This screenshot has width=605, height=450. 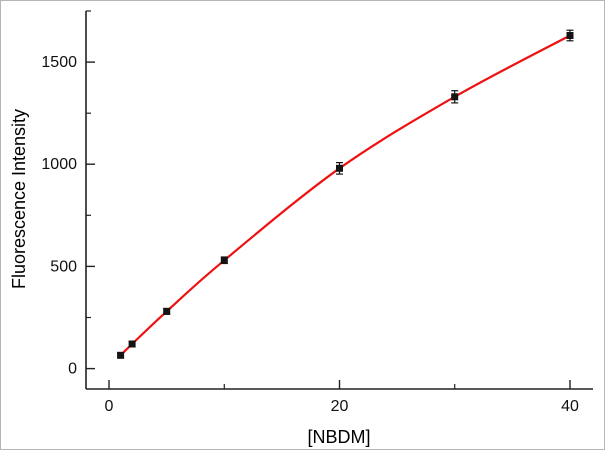 I want to click on x-axis-label: [NBDM], so click(x=339, y=437).